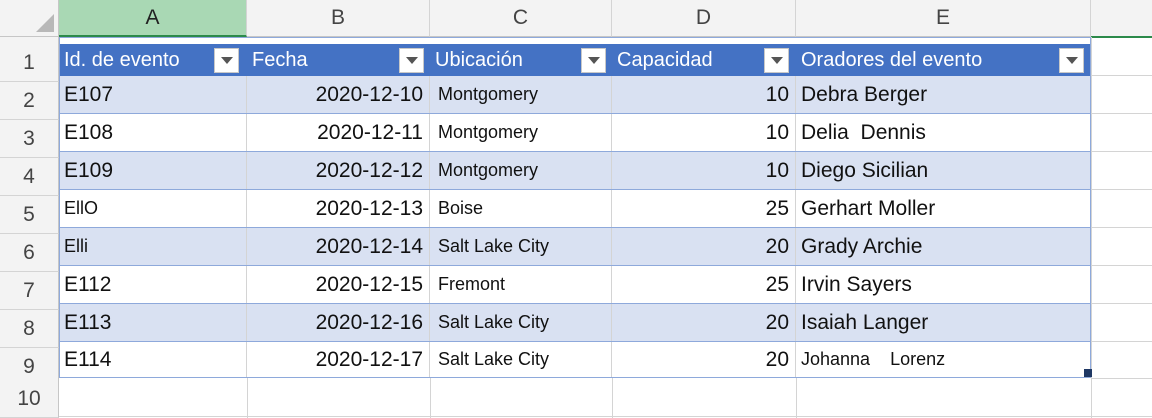 The width and height of the screenshot is (1152, 418). I want to click on column-header-a: A, so click(153, 18).